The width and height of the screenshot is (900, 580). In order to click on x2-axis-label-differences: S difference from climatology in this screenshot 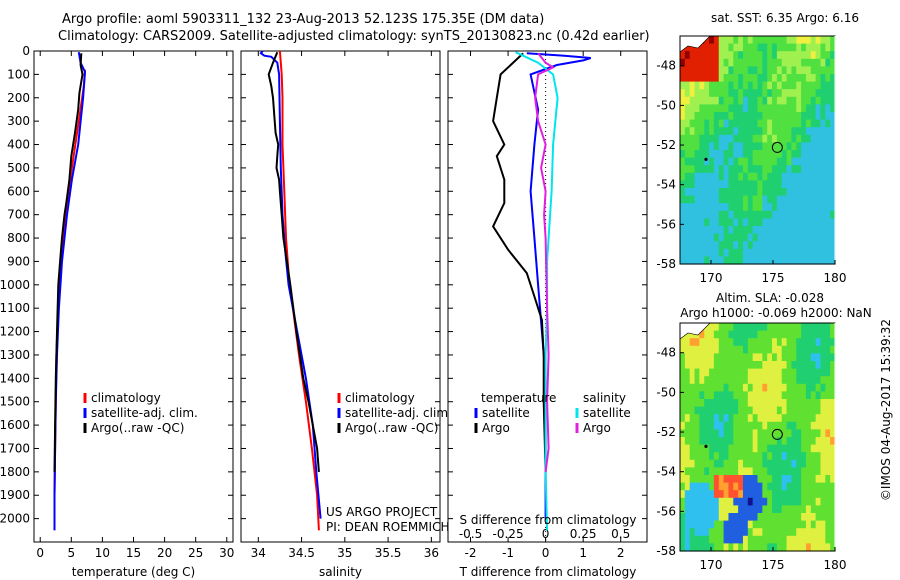, I will do `click(548, 520)`.